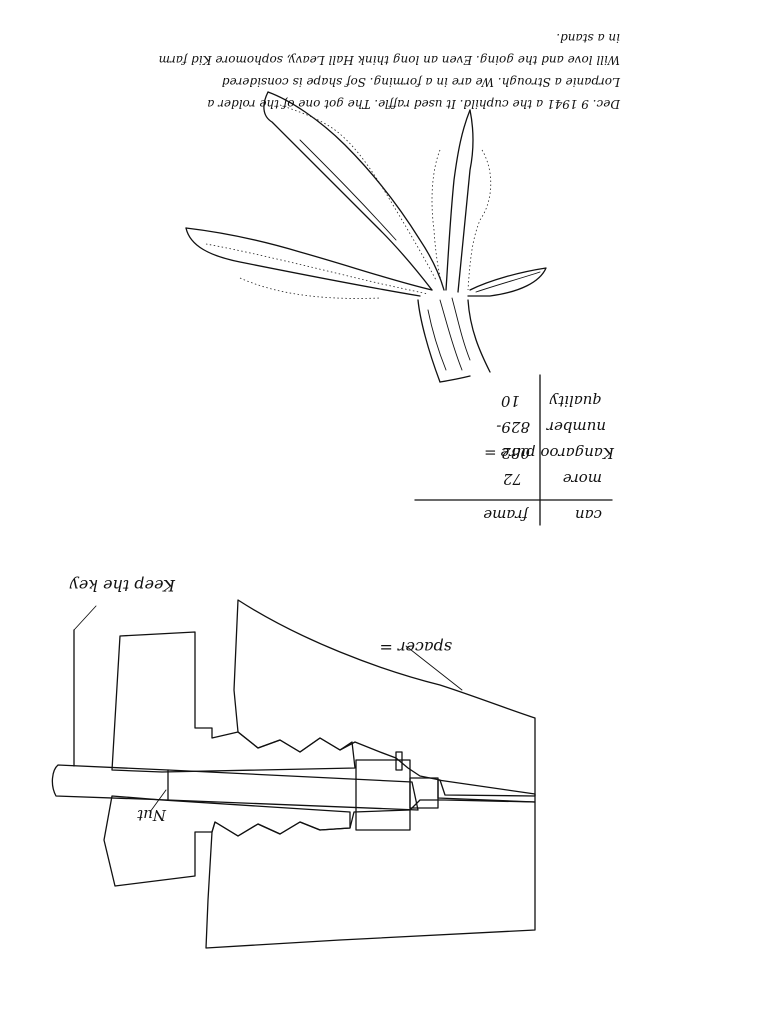 This screenshot has height=1024, width=768. Describe the element at coordinates (513, 427) in the screenshot. I see `table-val-number: 829-` at that location.